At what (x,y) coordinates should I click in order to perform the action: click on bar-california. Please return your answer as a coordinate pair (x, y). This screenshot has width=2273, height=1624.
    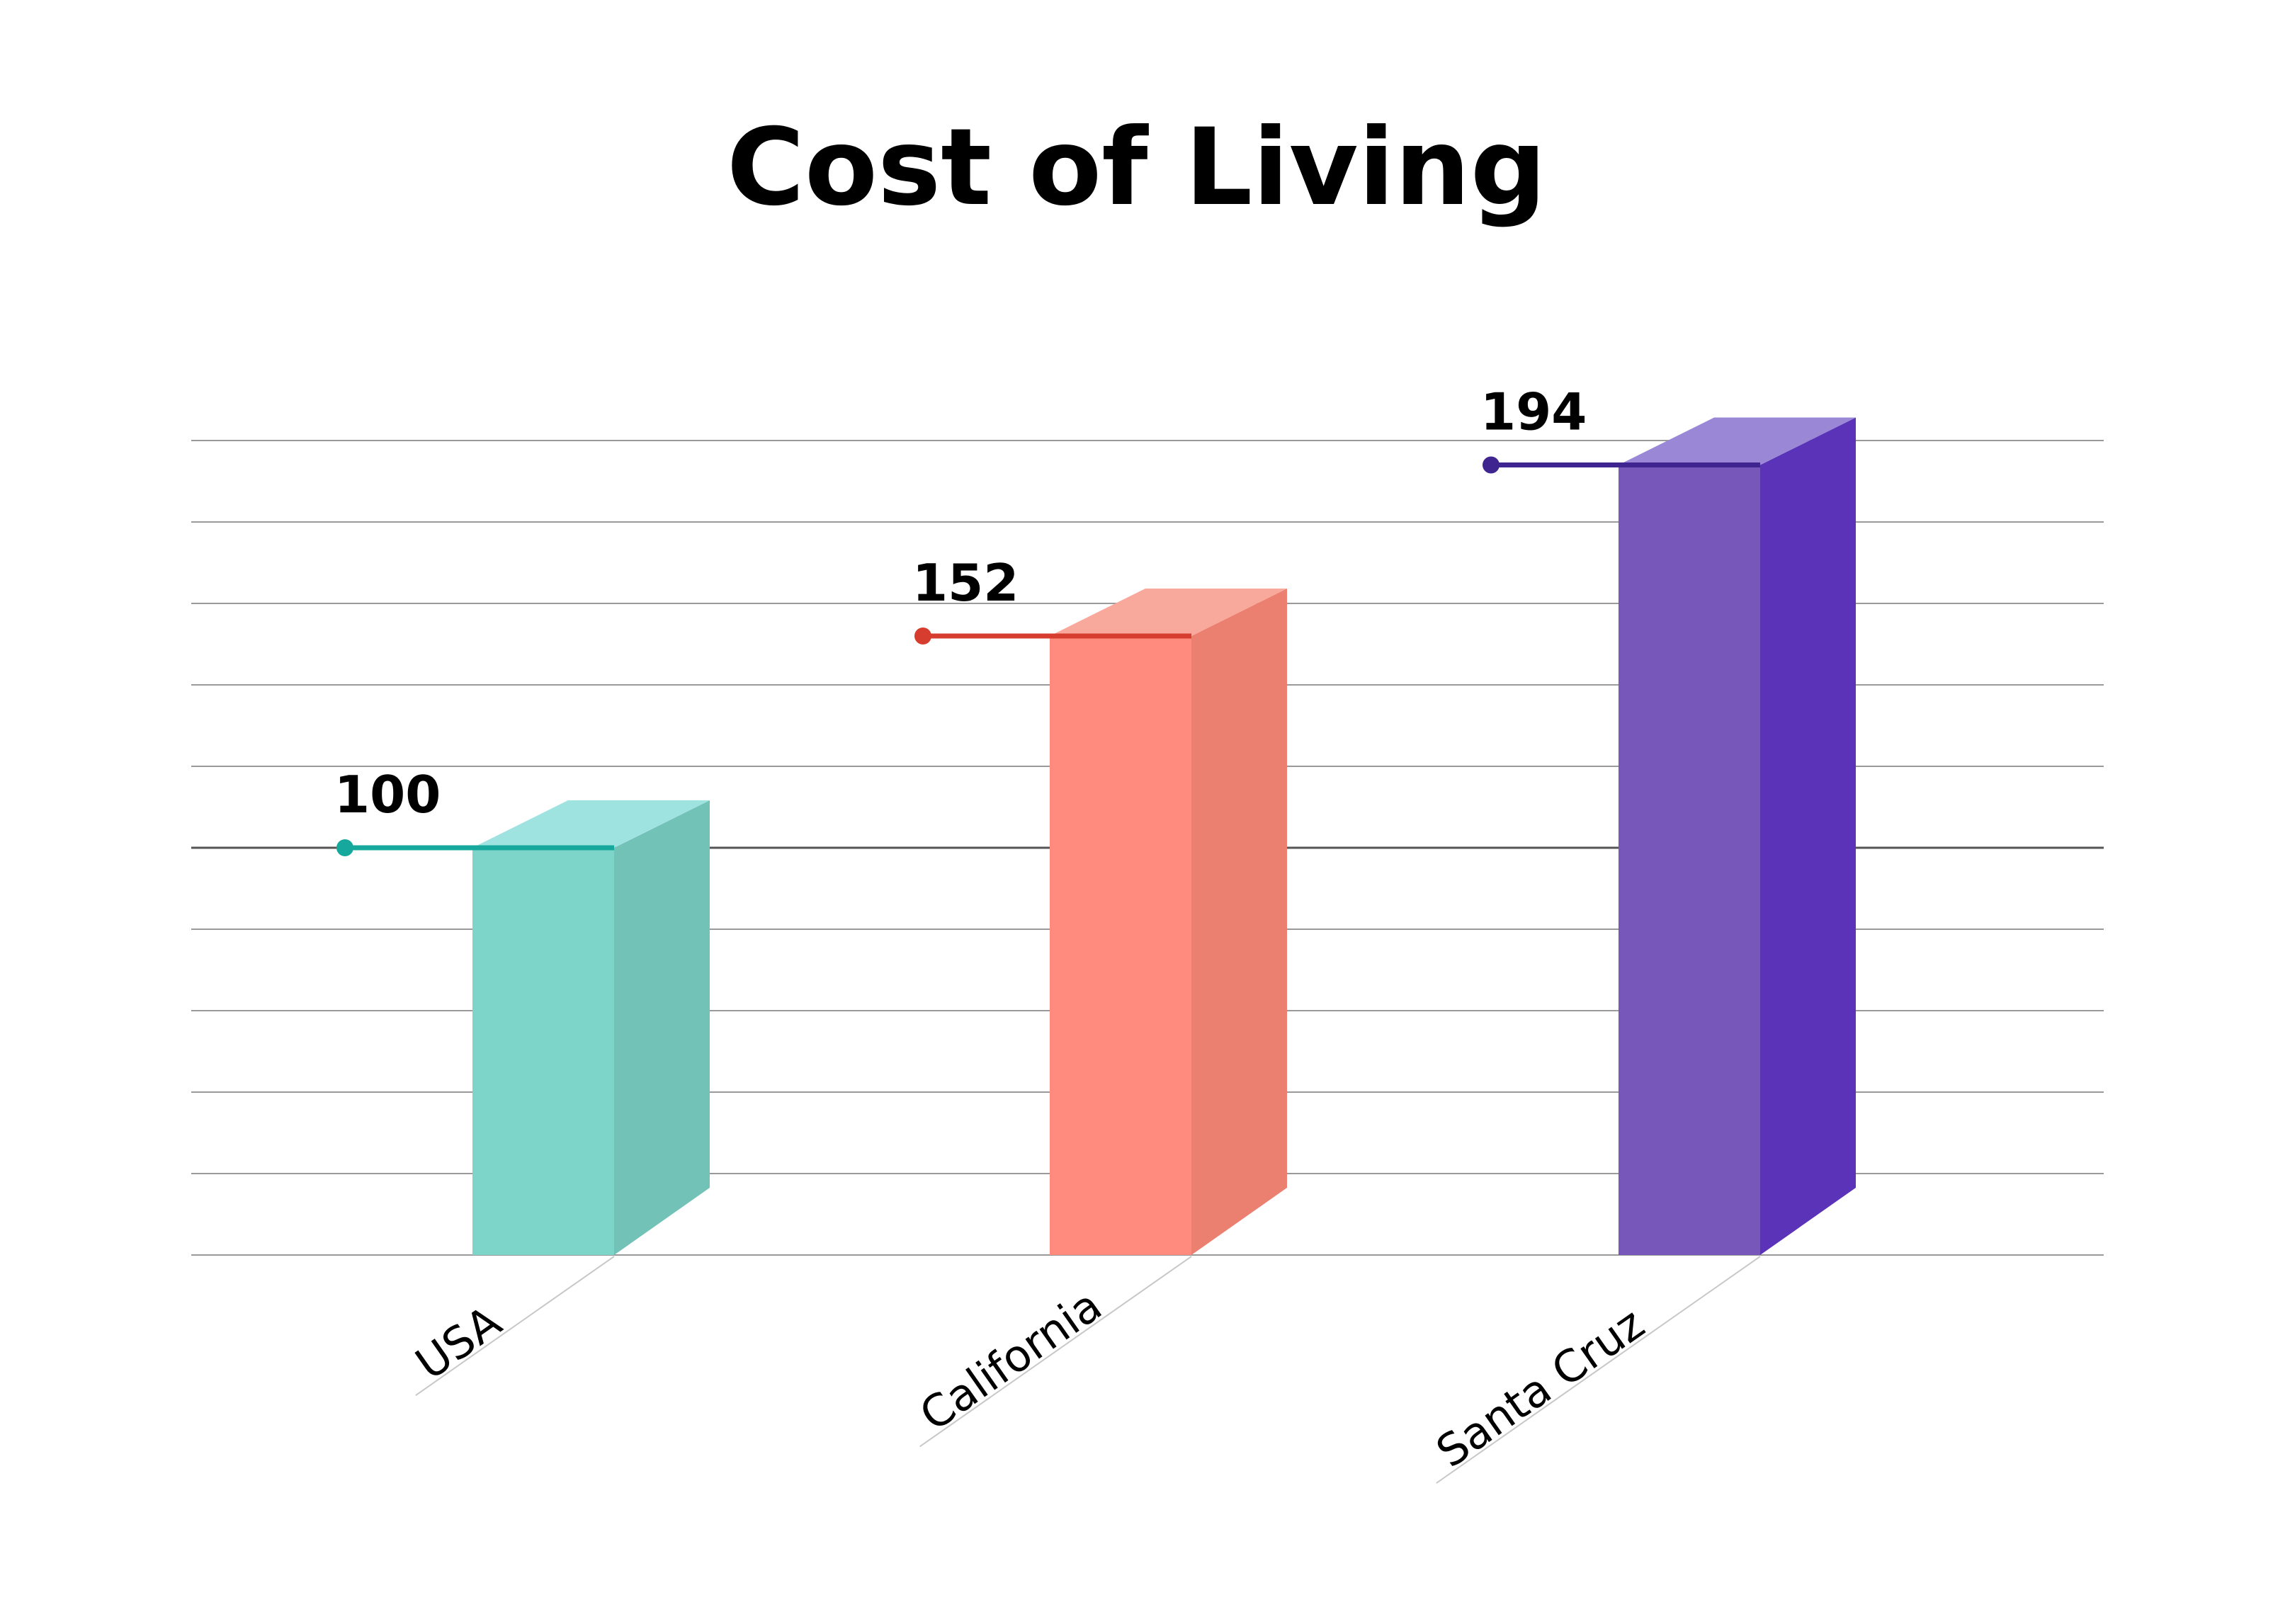
    Looking at the image, I should click on (1101, 922).